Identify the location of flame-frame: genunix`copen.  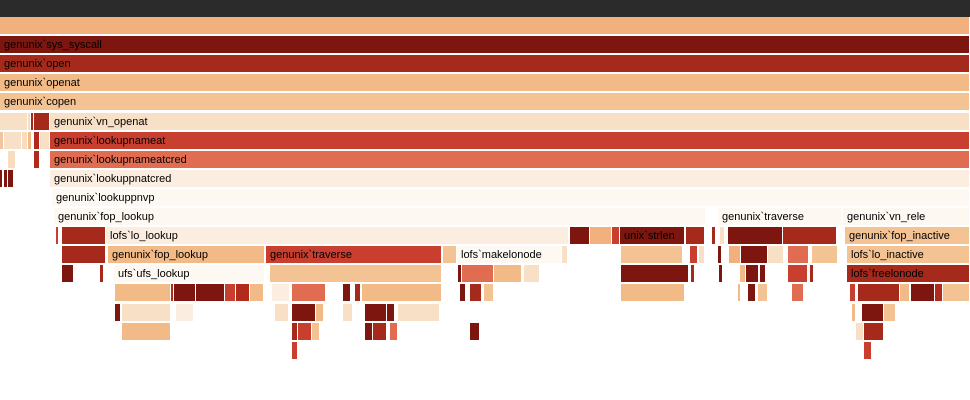
(485, 102).